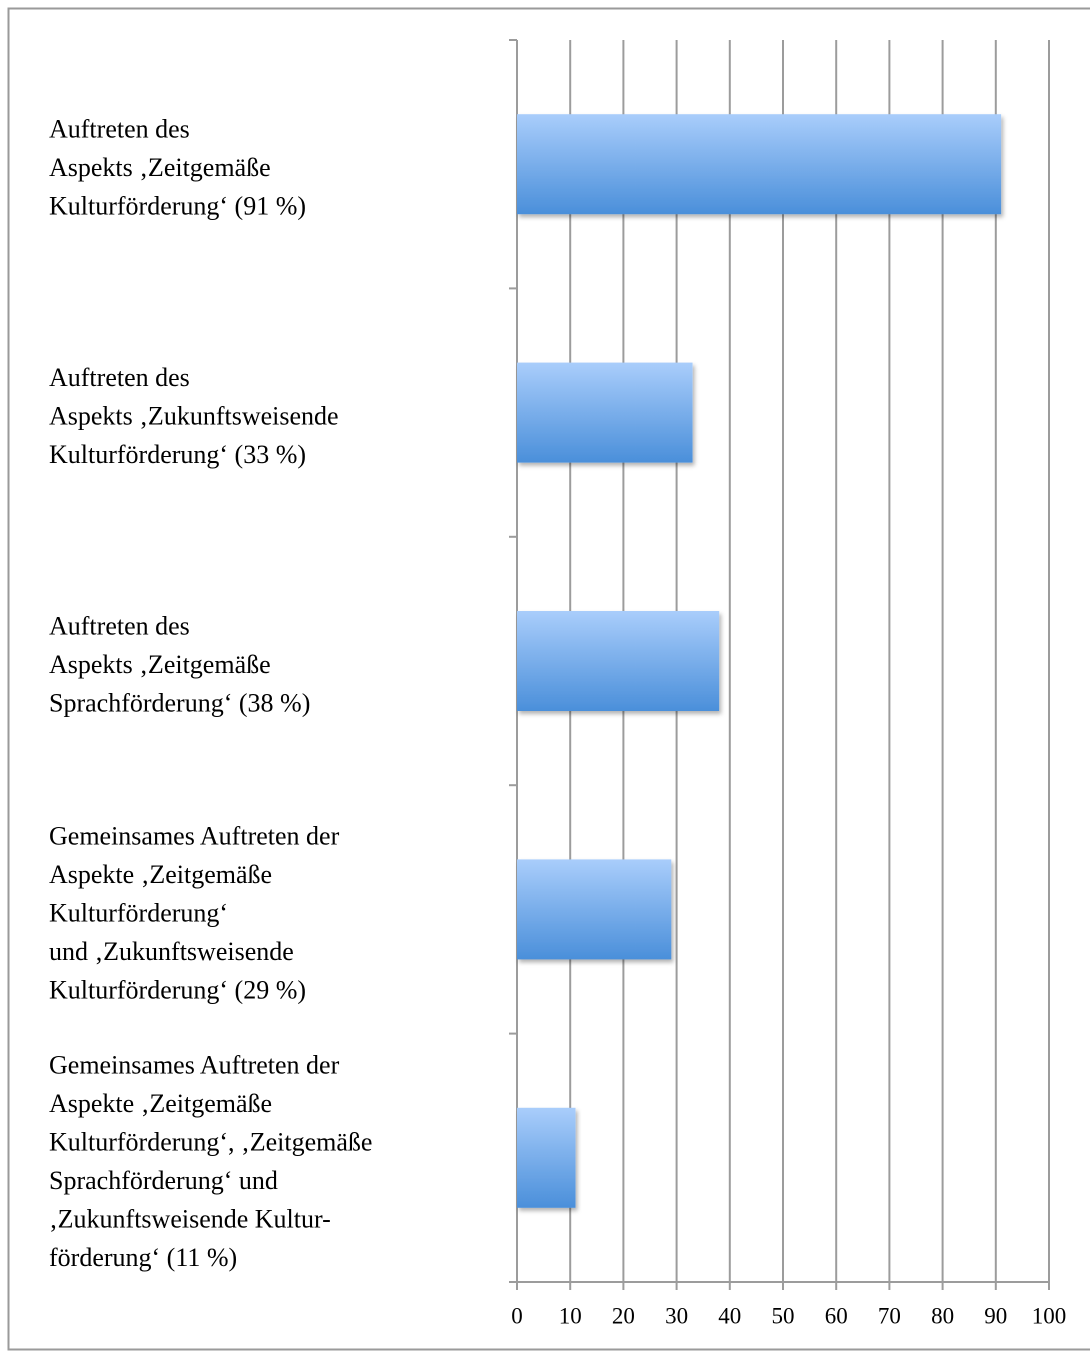  What do you see at coordinates (177, 989) in the screenshot?
I see `category-label: Kulturförderung‘ (29 %)` at bounding box center [177, 989].